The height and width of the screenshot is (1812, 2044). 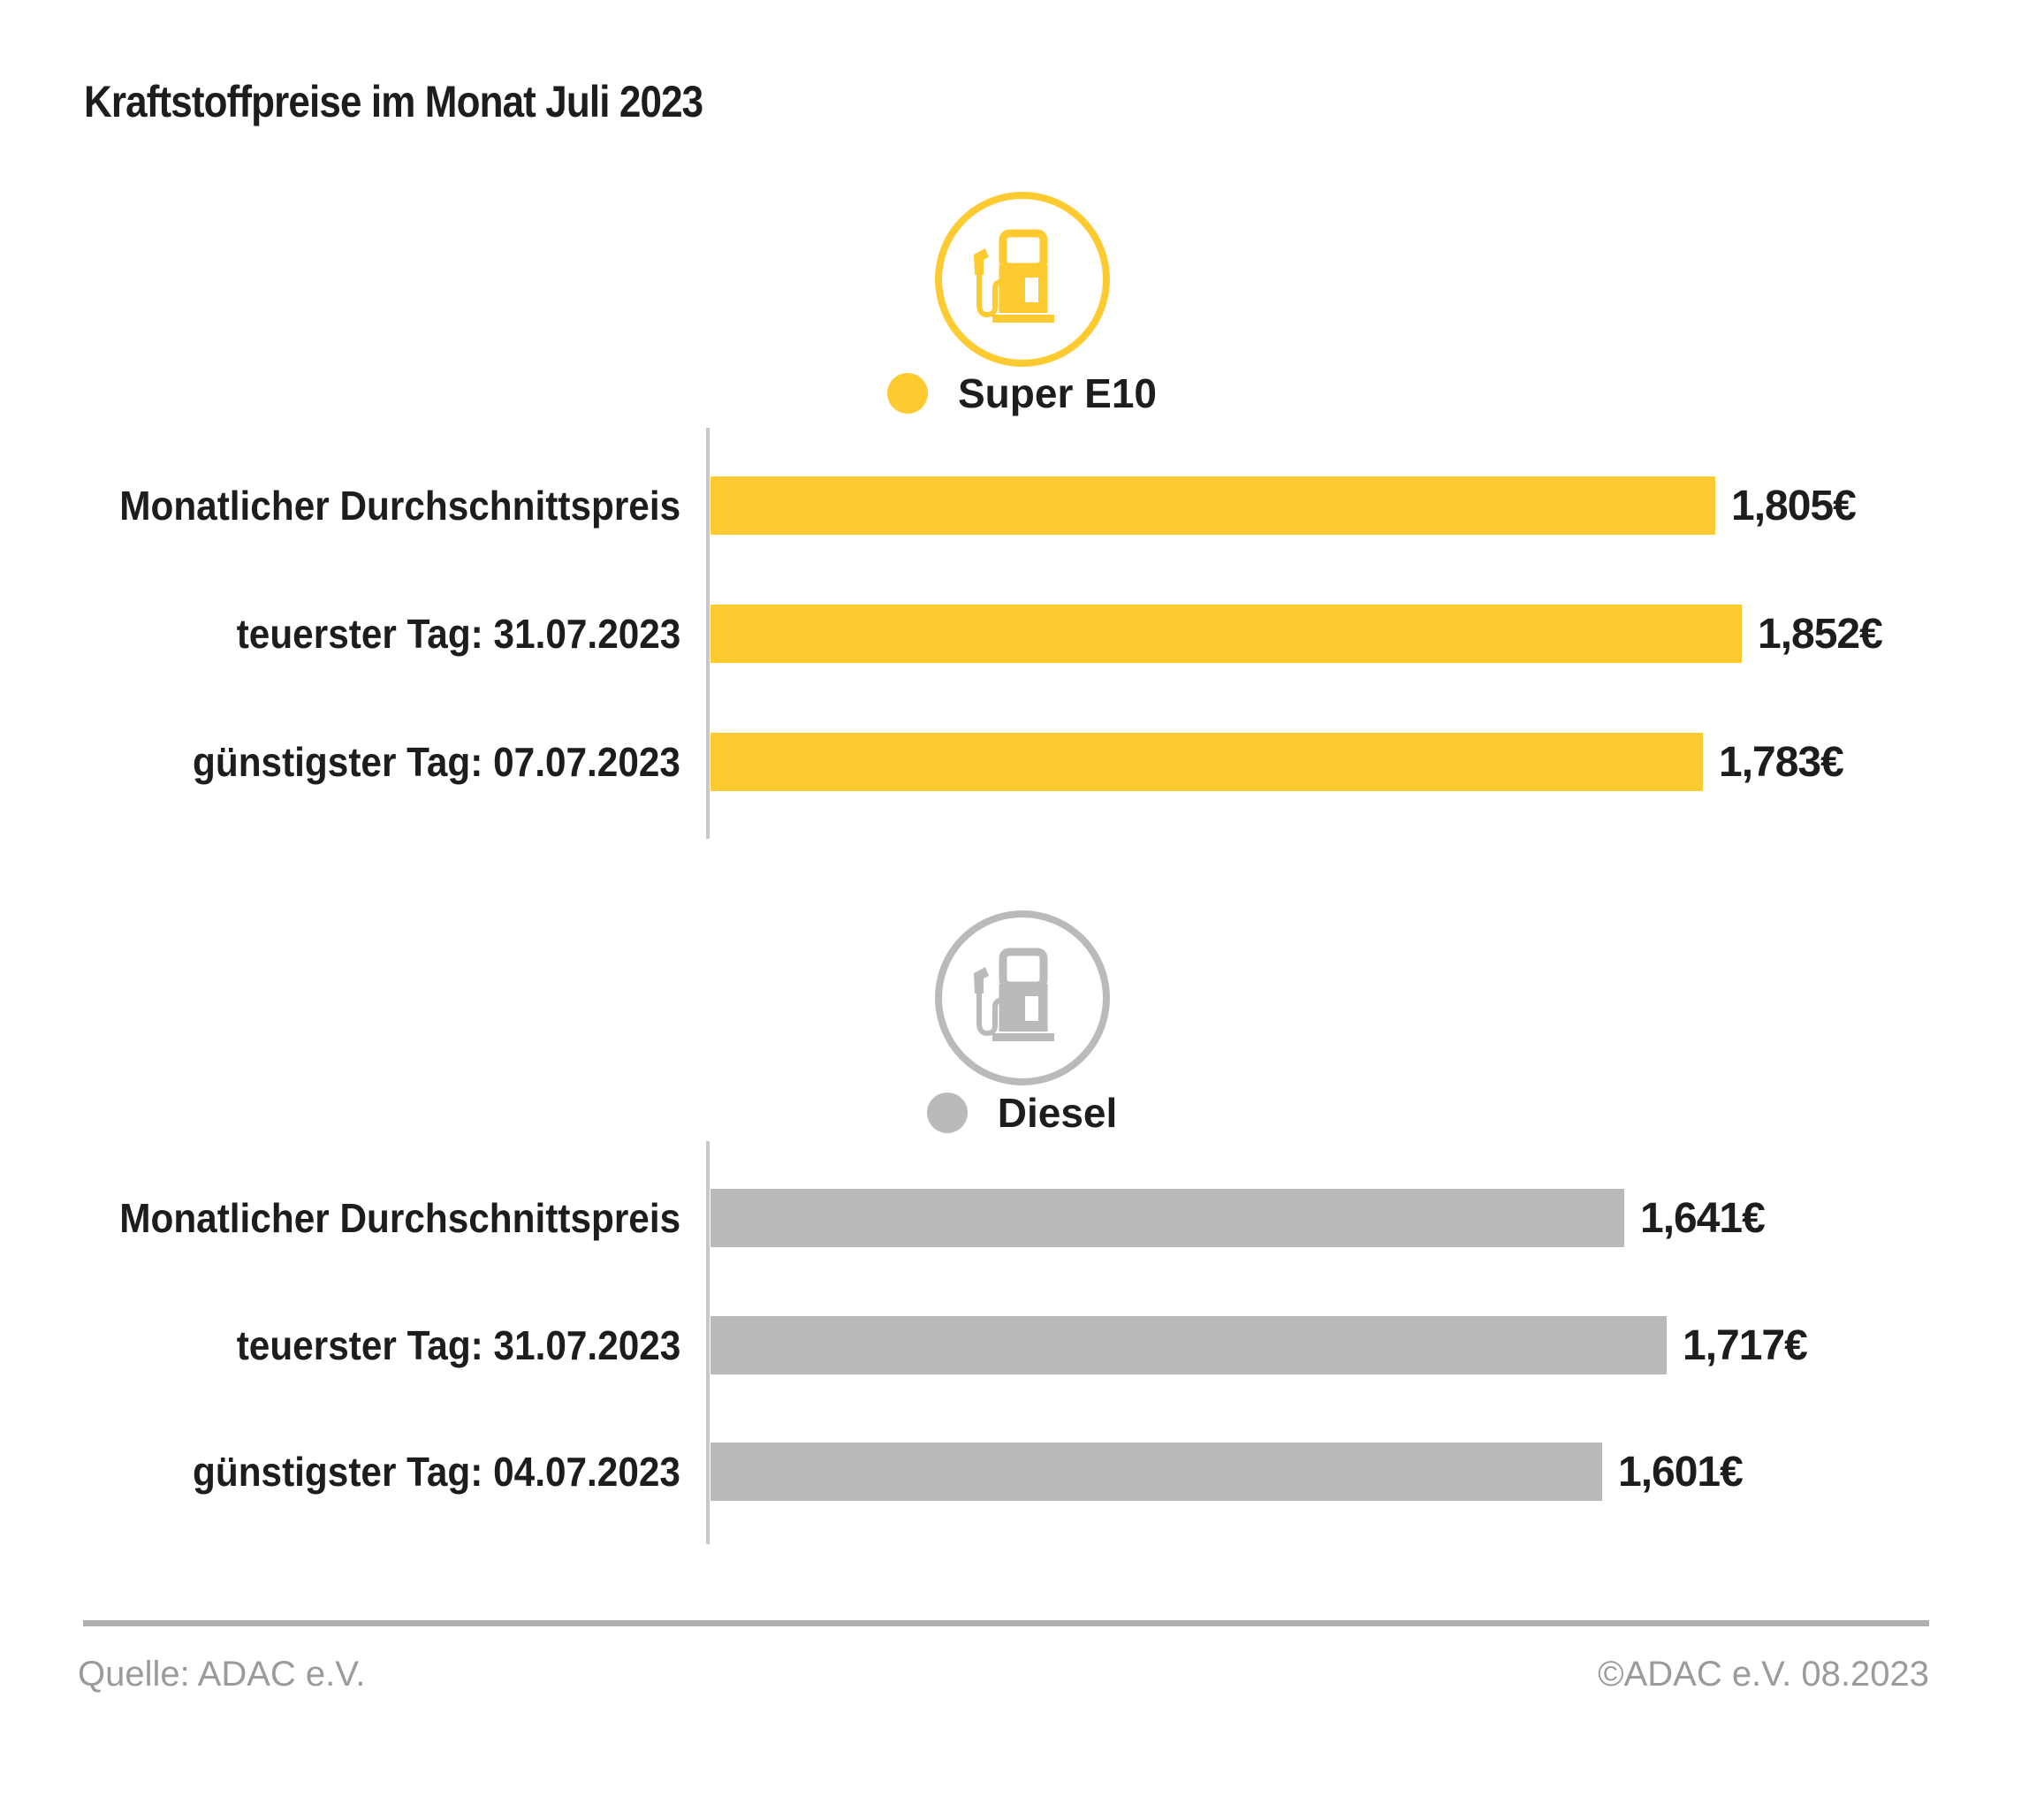 What do you see at coordinates (1681, 1472) in the screenshot?
I see `value-label: 1,601€` at bounding box center [1681, 1472].